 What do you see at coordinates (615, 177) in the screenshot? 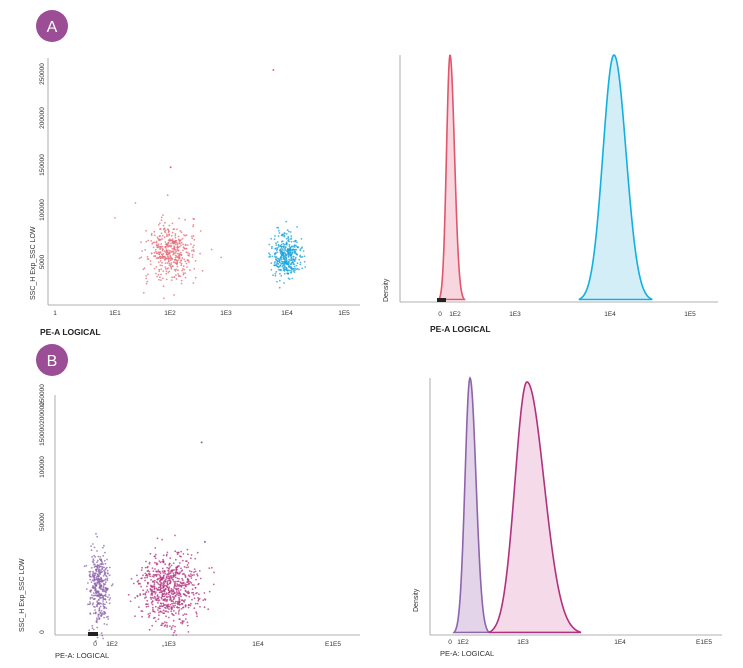
I see `histogram-series` at bounding box center [615, 177].